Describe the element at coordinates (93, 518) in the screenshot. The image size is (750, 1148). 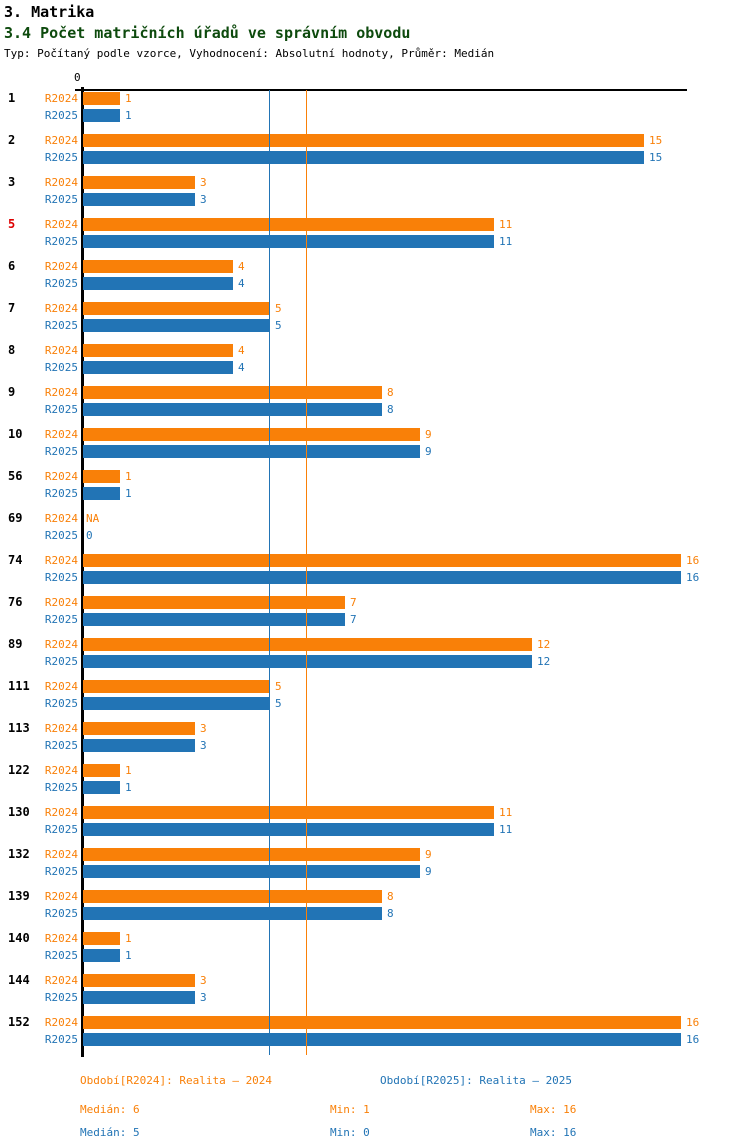
I see `value-label-r2024: NA` at that location.